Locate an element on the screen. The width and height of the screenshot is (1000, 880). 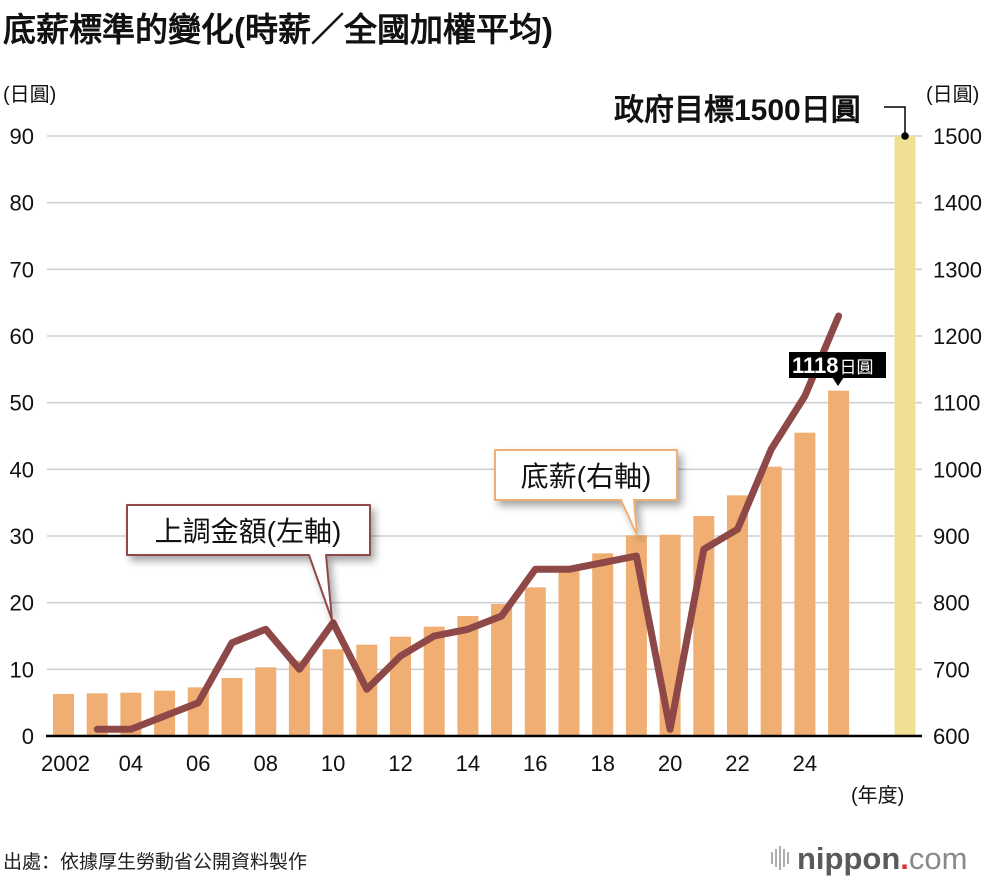
x-tick-label: 12 is located at coordinates (400, 763).